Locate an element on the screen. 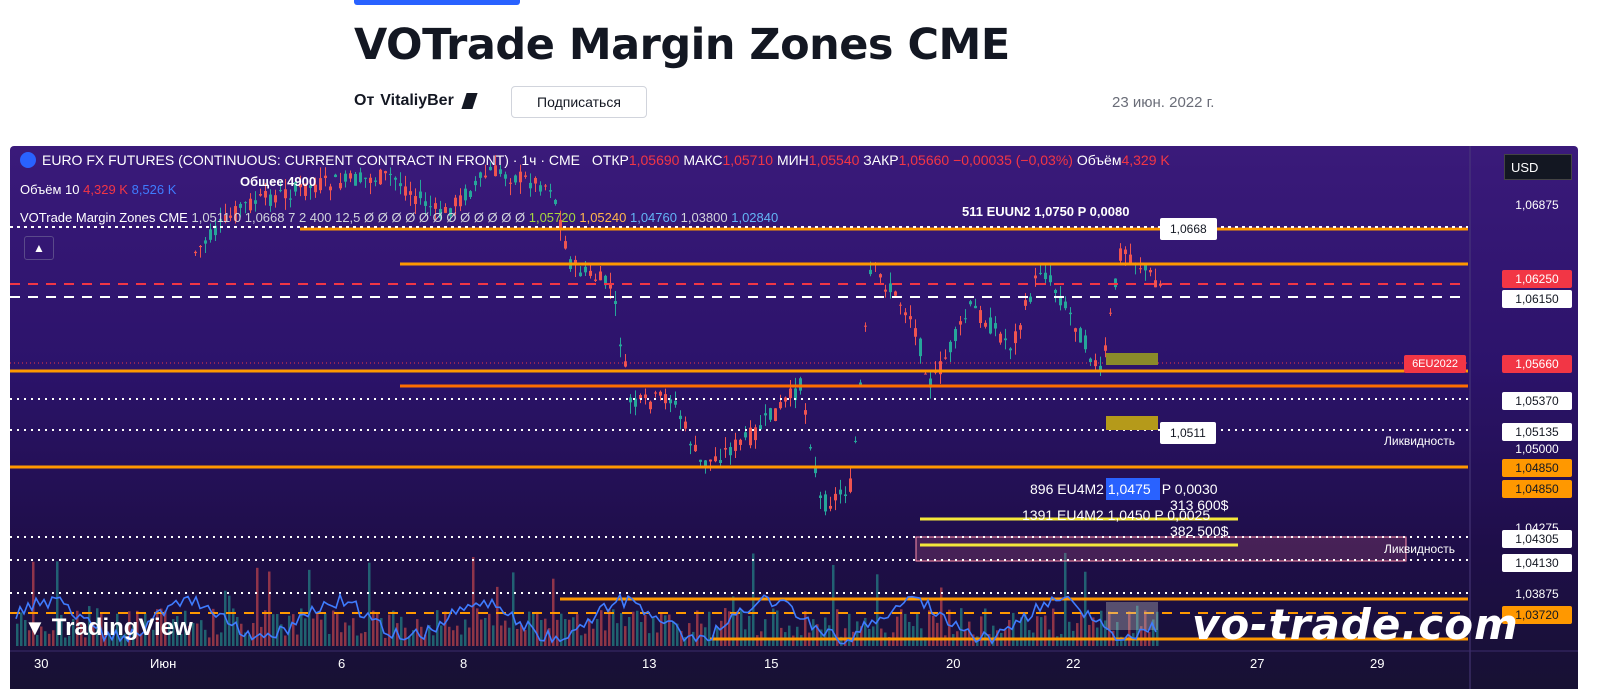  liquidity-zone-box is located at coordinates (1161, 549).